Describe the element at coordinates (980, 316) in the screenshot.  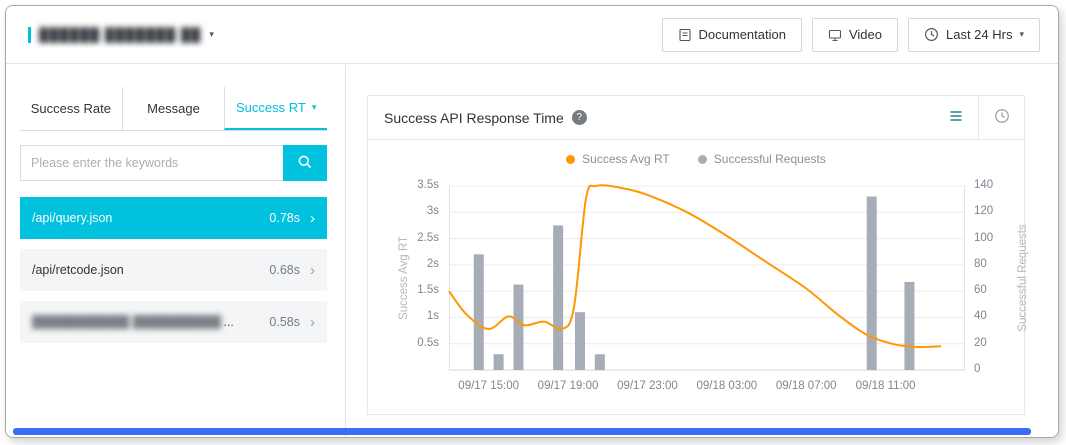
I see `y-axis-right-tick: 40` at that location.